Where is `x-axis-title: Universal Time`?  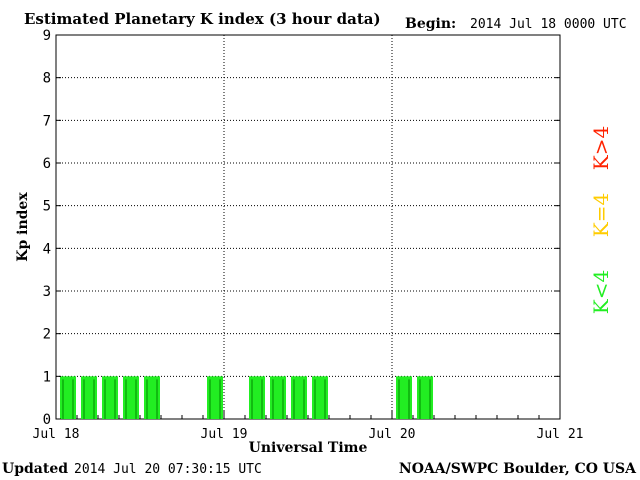
x-axis-title: Universal Time is located at coordinates (308, 448).